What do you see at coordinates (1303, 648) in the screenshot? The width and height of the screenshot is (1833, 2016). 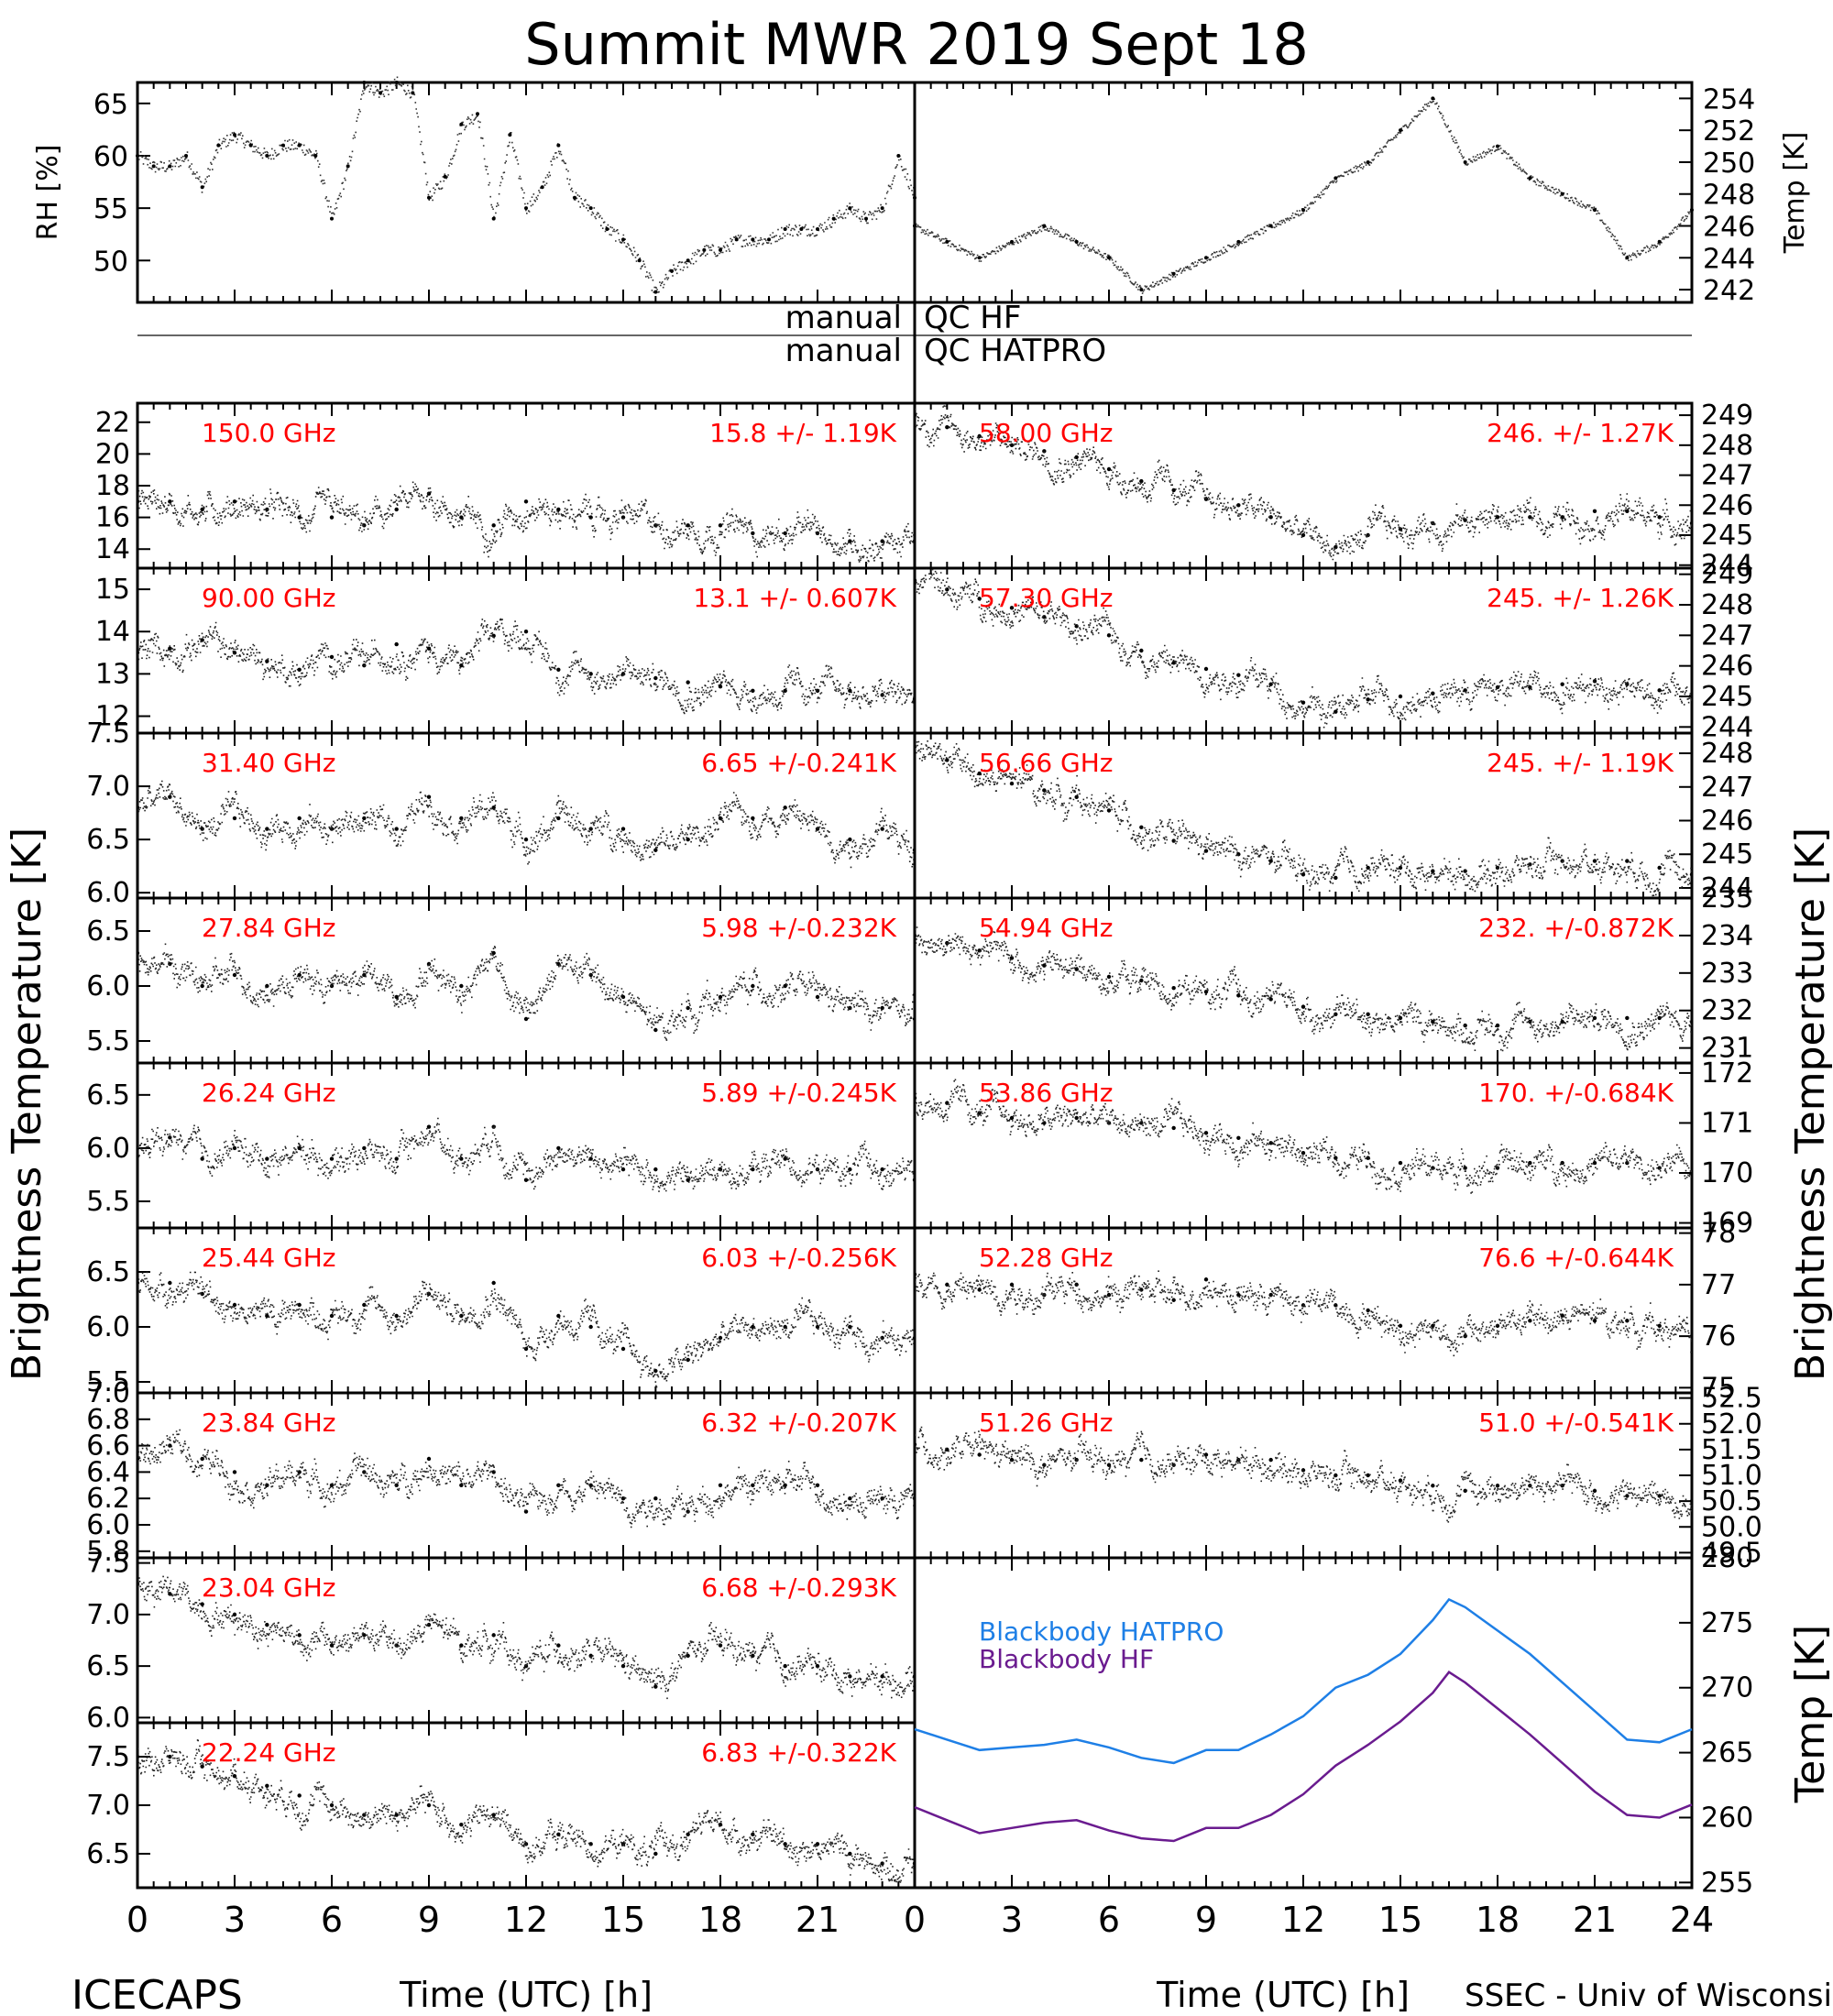 I see `series-c57` at bounding box center [1303, 648].